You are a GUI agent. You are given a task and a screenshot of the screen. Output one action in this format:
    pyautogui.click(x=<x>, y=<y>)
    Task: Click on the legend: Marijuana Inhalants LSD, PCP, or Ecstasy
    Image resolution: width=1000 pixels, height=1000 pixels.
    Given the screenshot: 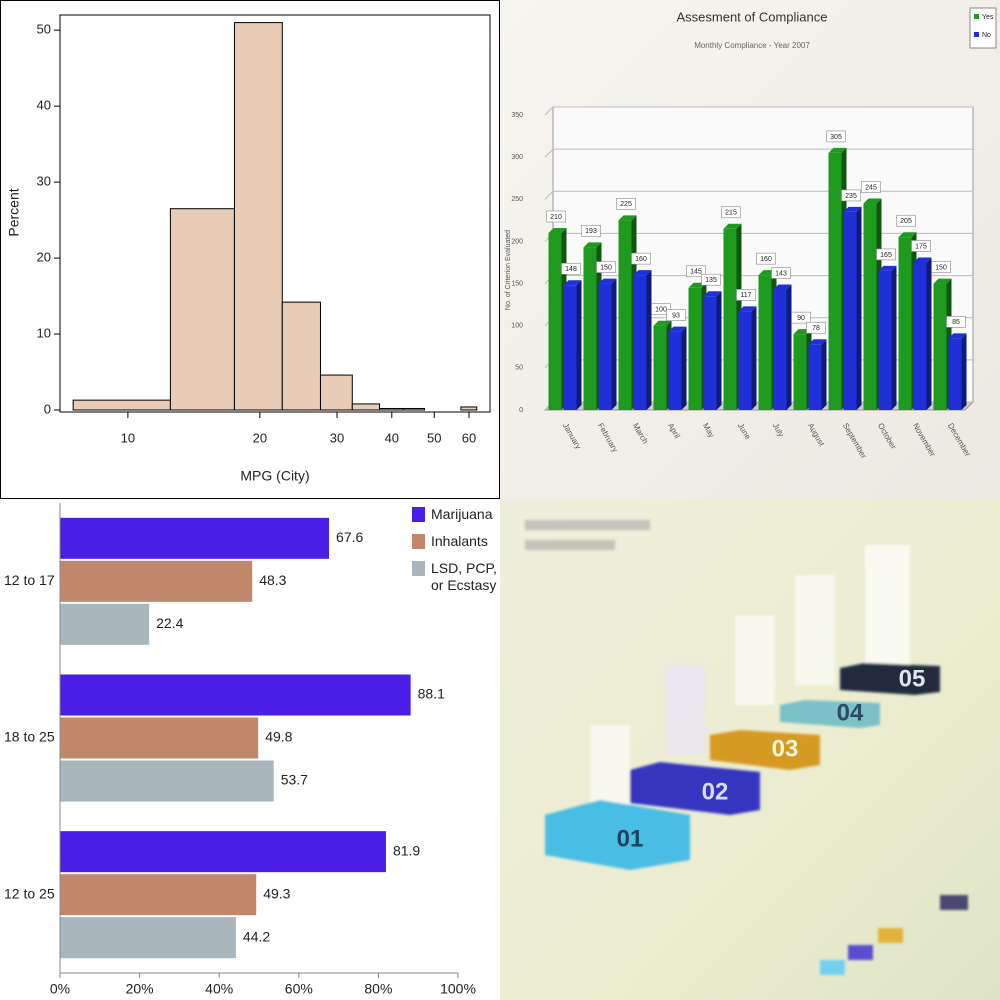 What is the action you would take?
    pyautogui.click(x=454, y=549)
    